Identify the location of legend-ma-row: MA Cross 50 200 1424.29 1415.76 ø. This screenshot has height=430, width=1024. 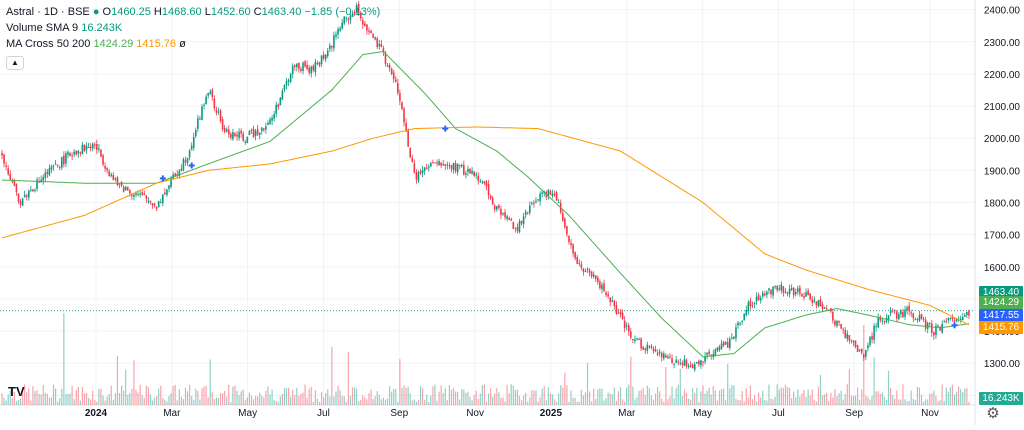
(193, 44).